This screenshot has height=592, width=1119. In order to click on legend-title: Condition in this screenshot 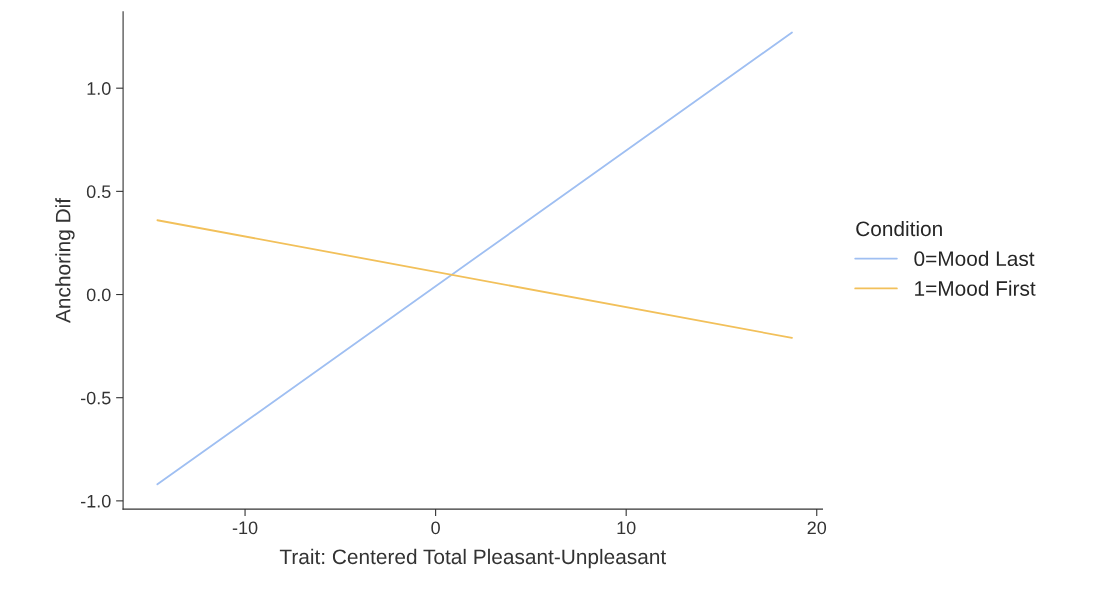, I will do `click(899, 228)`.